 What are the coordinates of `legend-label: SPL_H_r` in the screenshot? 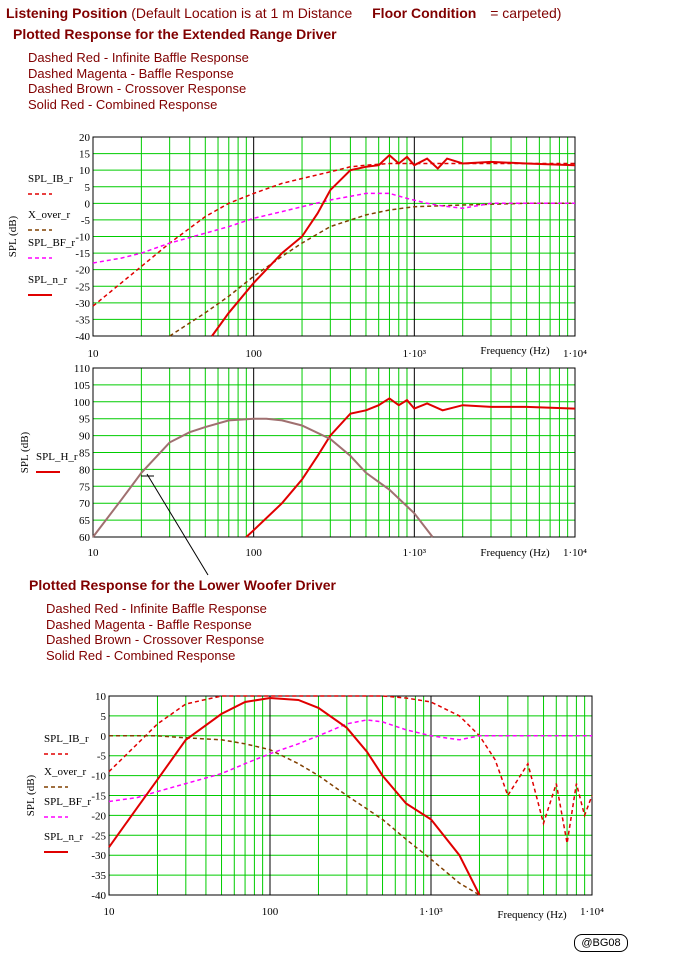 It's located at (57, 457).